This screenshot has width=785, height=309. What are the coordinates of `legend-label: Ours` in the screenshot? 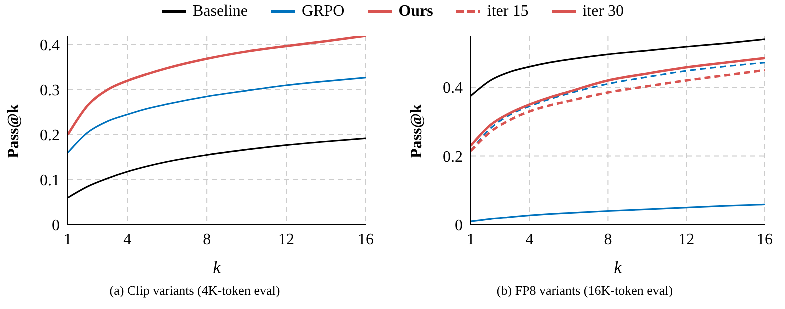 It's located at (416, 12).